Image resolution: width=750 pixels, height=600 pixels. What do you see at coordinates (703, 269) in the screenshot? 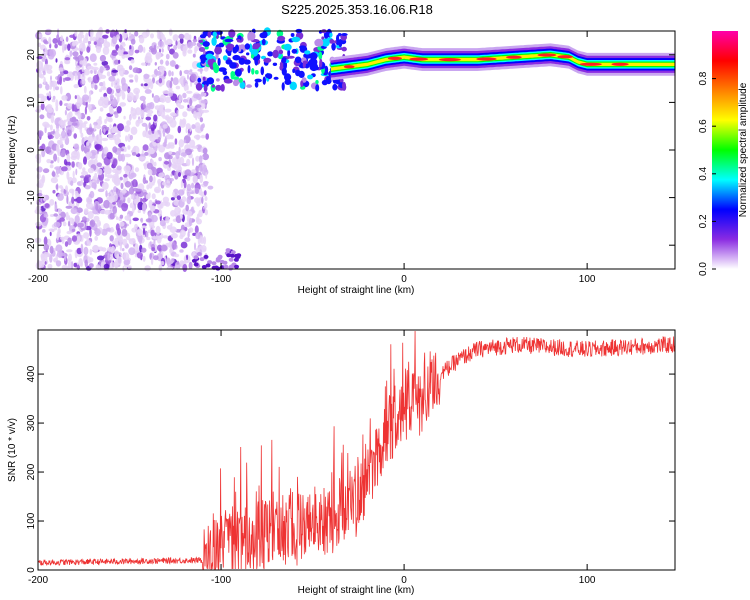
I see `colorbar-tick-label: 0.0` at bounding box center [703, 269].